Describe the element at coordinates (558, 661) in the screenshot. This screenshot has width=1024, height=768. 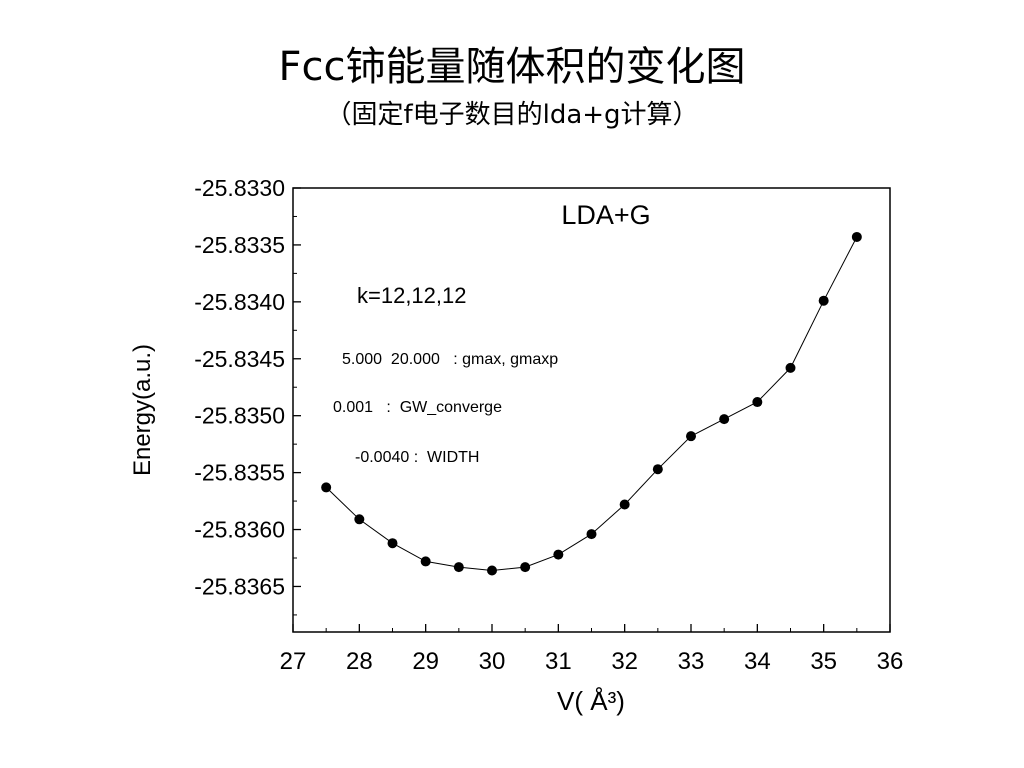
I see `x-tick-label: 31` at that location.